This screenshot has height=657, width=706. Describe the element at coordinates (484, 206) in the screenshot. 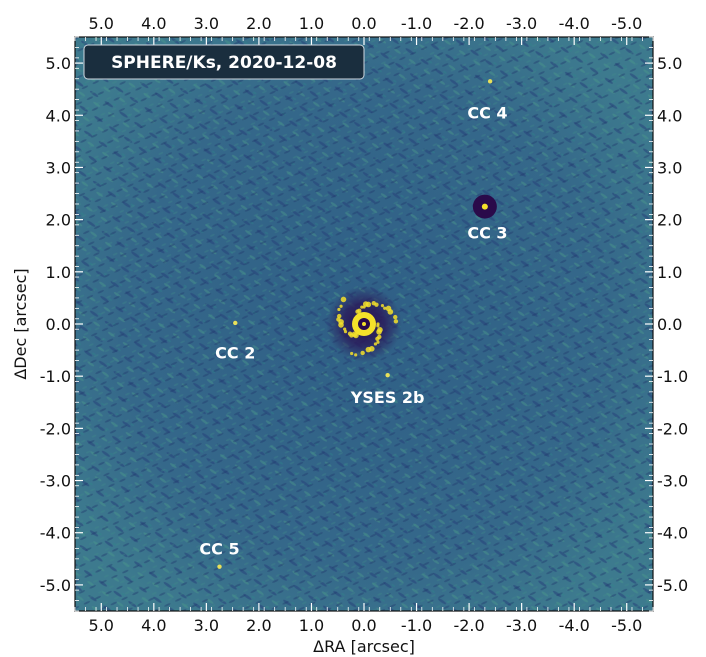

I see `cc3-core` at that location.